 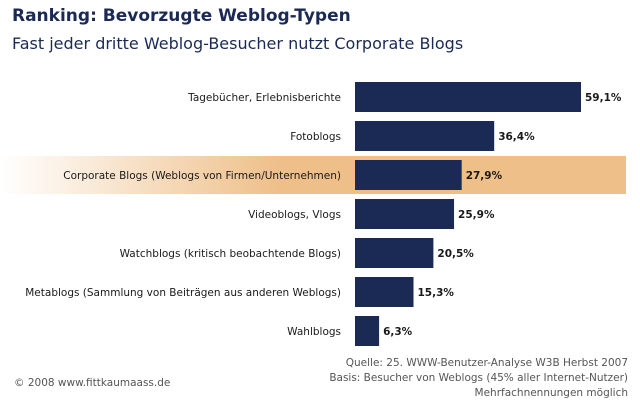 What do you see at coordinates (476, 215) in the screenshot?
I see `value-label: 25,9%` at bounding box center [476, 215].